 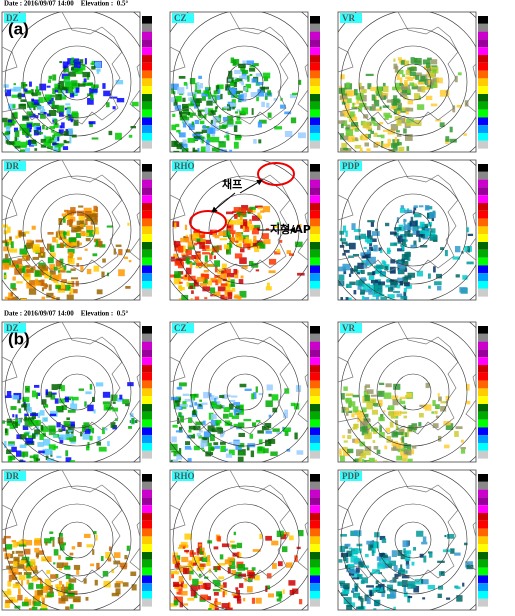 I want to click on panel-label: DZ, so click(x=12, y=18).